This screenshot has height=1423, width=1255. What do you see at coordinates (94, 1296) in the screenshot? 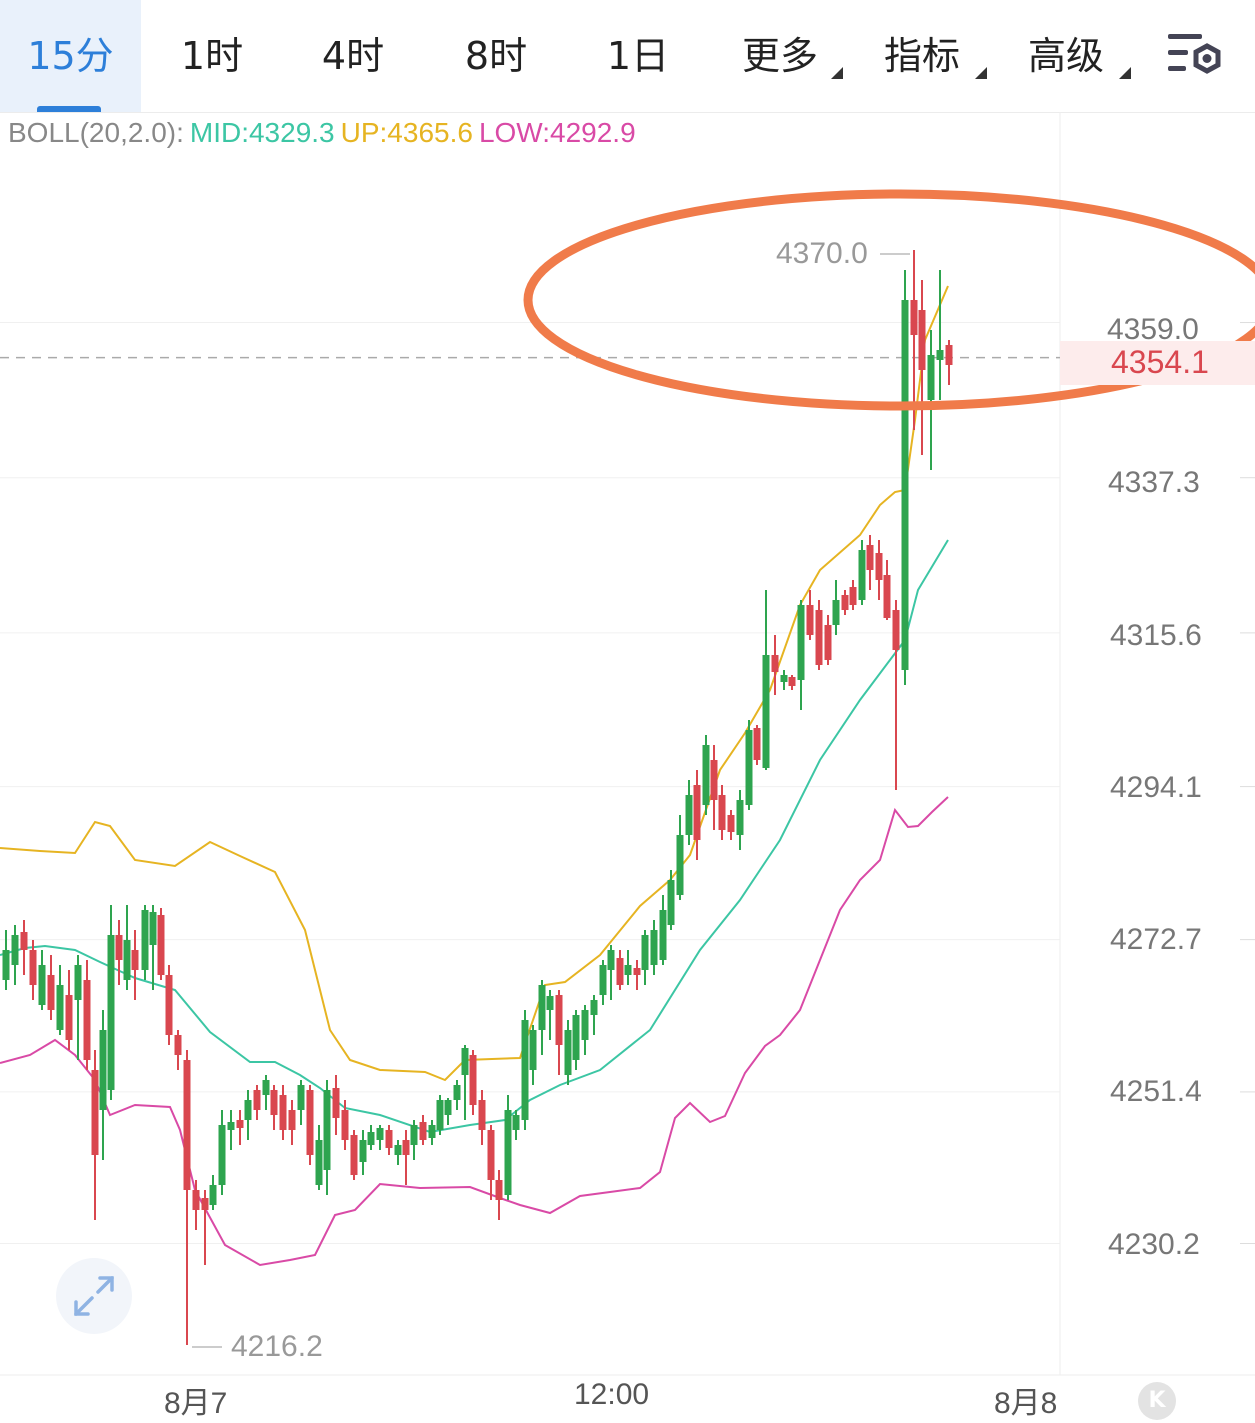
I see `fullscreen-button` at bounding box center [94, 1296].